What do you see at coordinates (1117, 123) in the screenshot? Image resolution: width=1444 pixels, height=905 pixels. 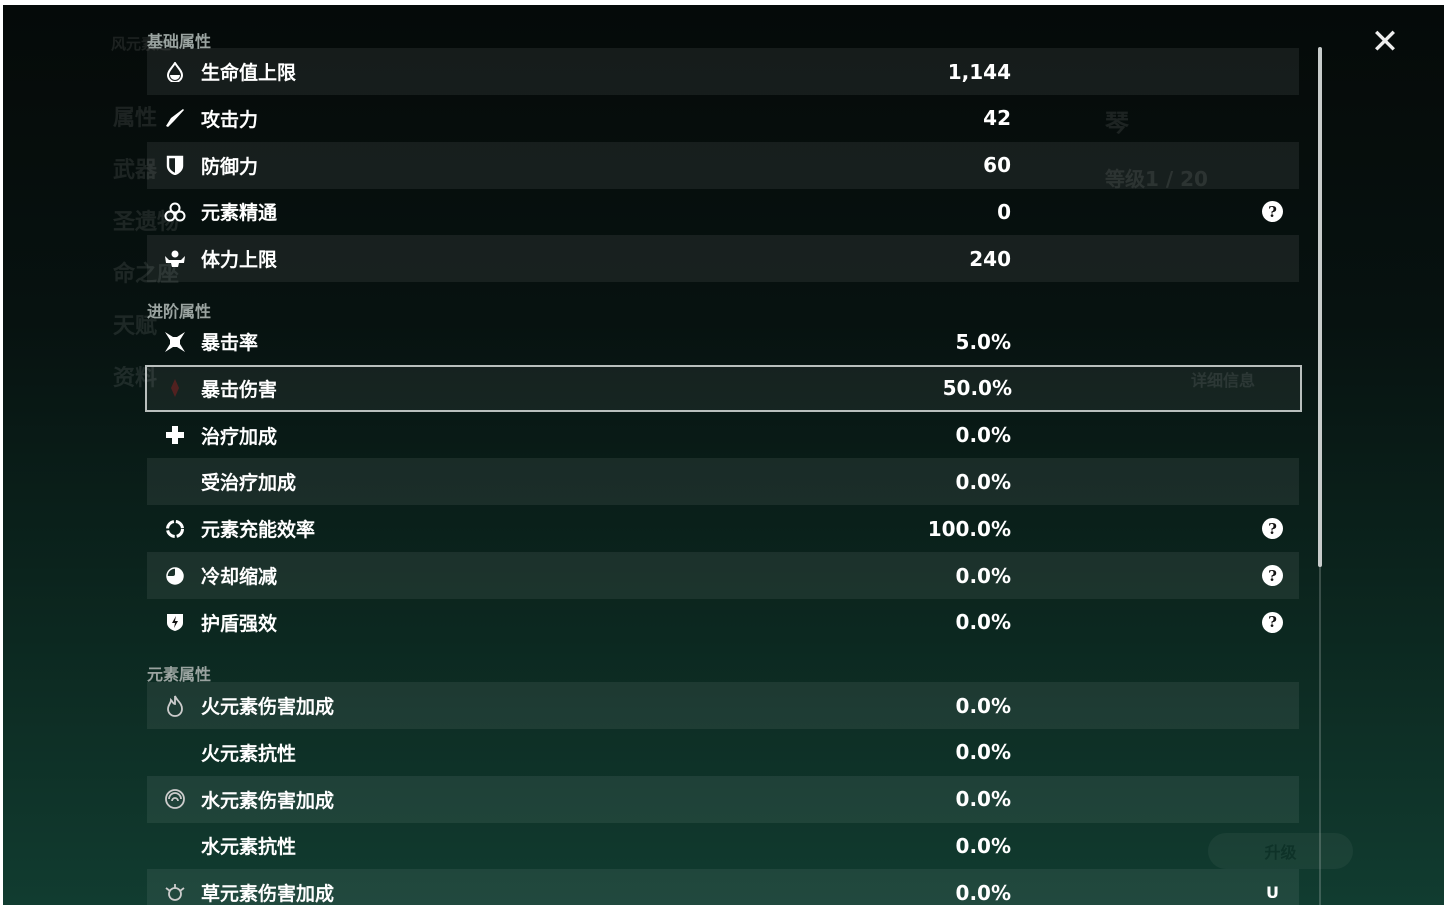 I see `character-name: 琴` at bounding box center [1117, 123].